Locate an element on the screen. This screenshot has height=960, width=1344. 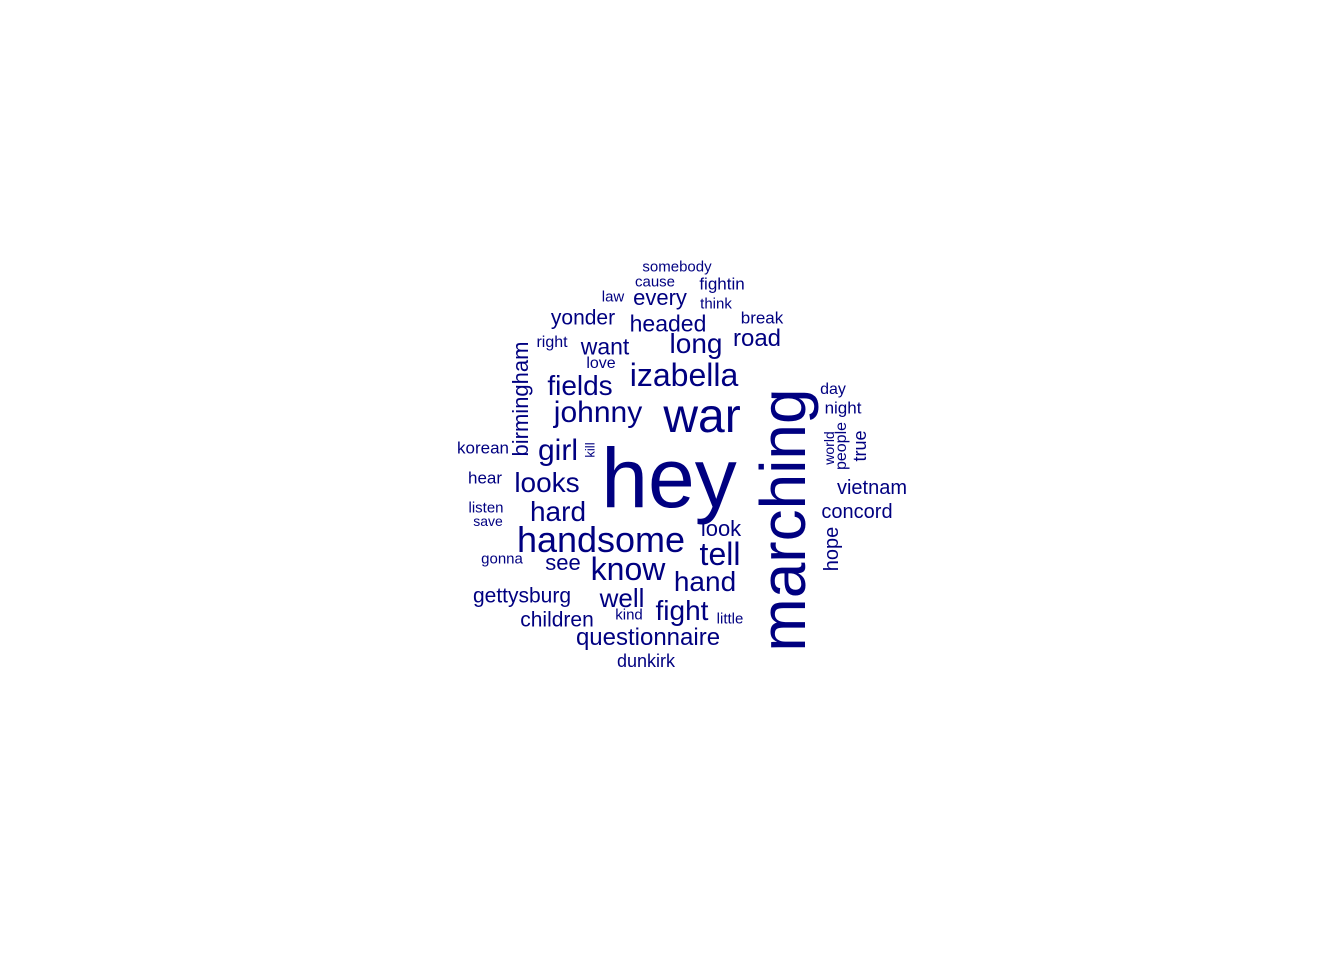
word-world: world is located at coordinates (829, 448).